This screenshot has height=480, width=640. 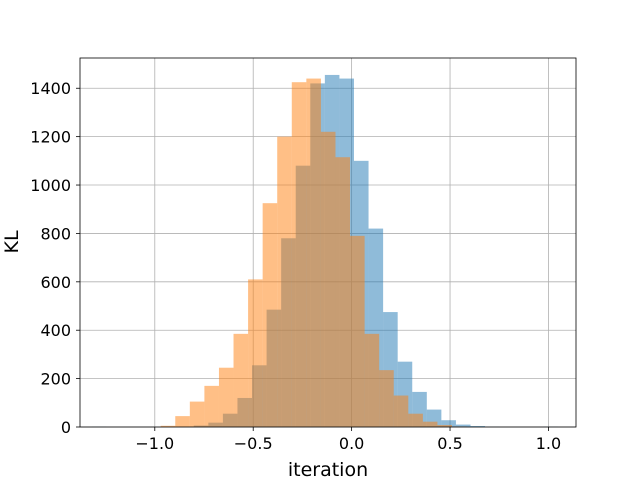 What do you see at coordinates (253, 443) in the screenshot?
I see `x-tick-label: −0.5` at bounding box center [253, 443].